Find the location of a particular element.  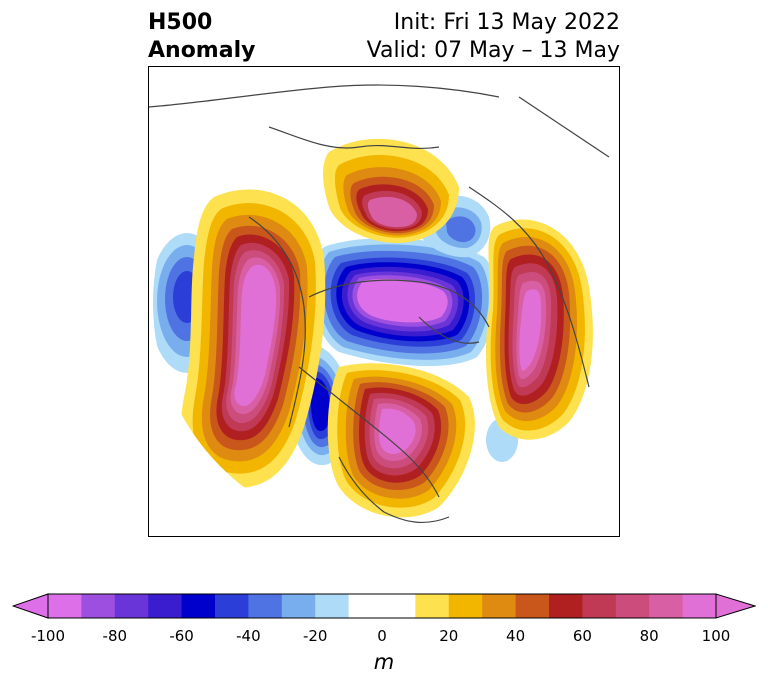

title-line-1: H500 is located at coordinates (180, 22).